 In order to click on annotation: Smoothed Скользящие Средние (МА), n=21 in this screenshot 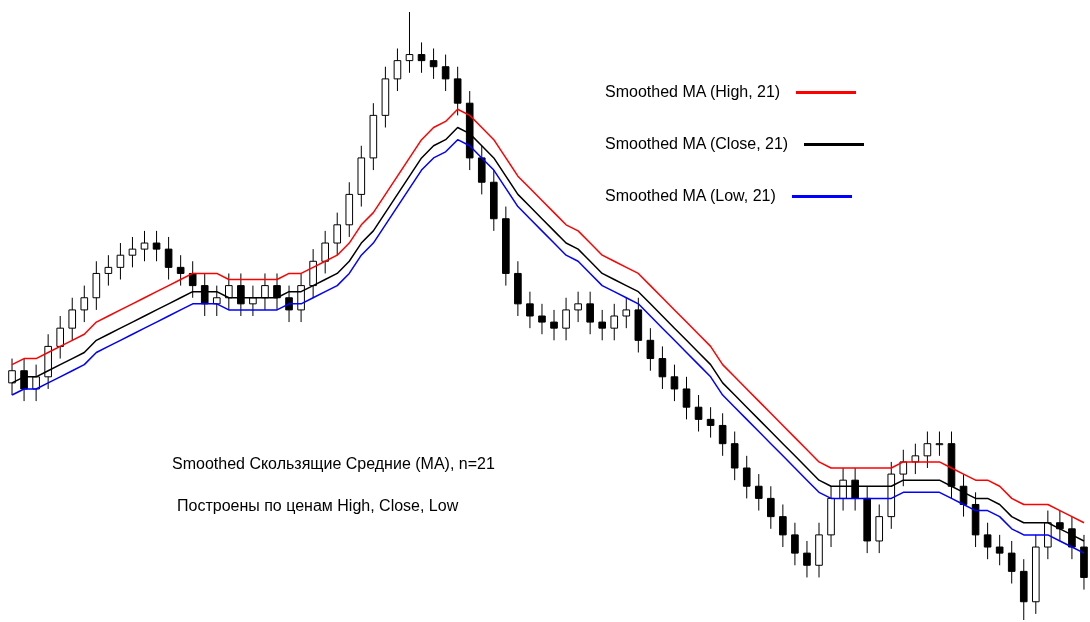, I will do `click(333, 464)`.